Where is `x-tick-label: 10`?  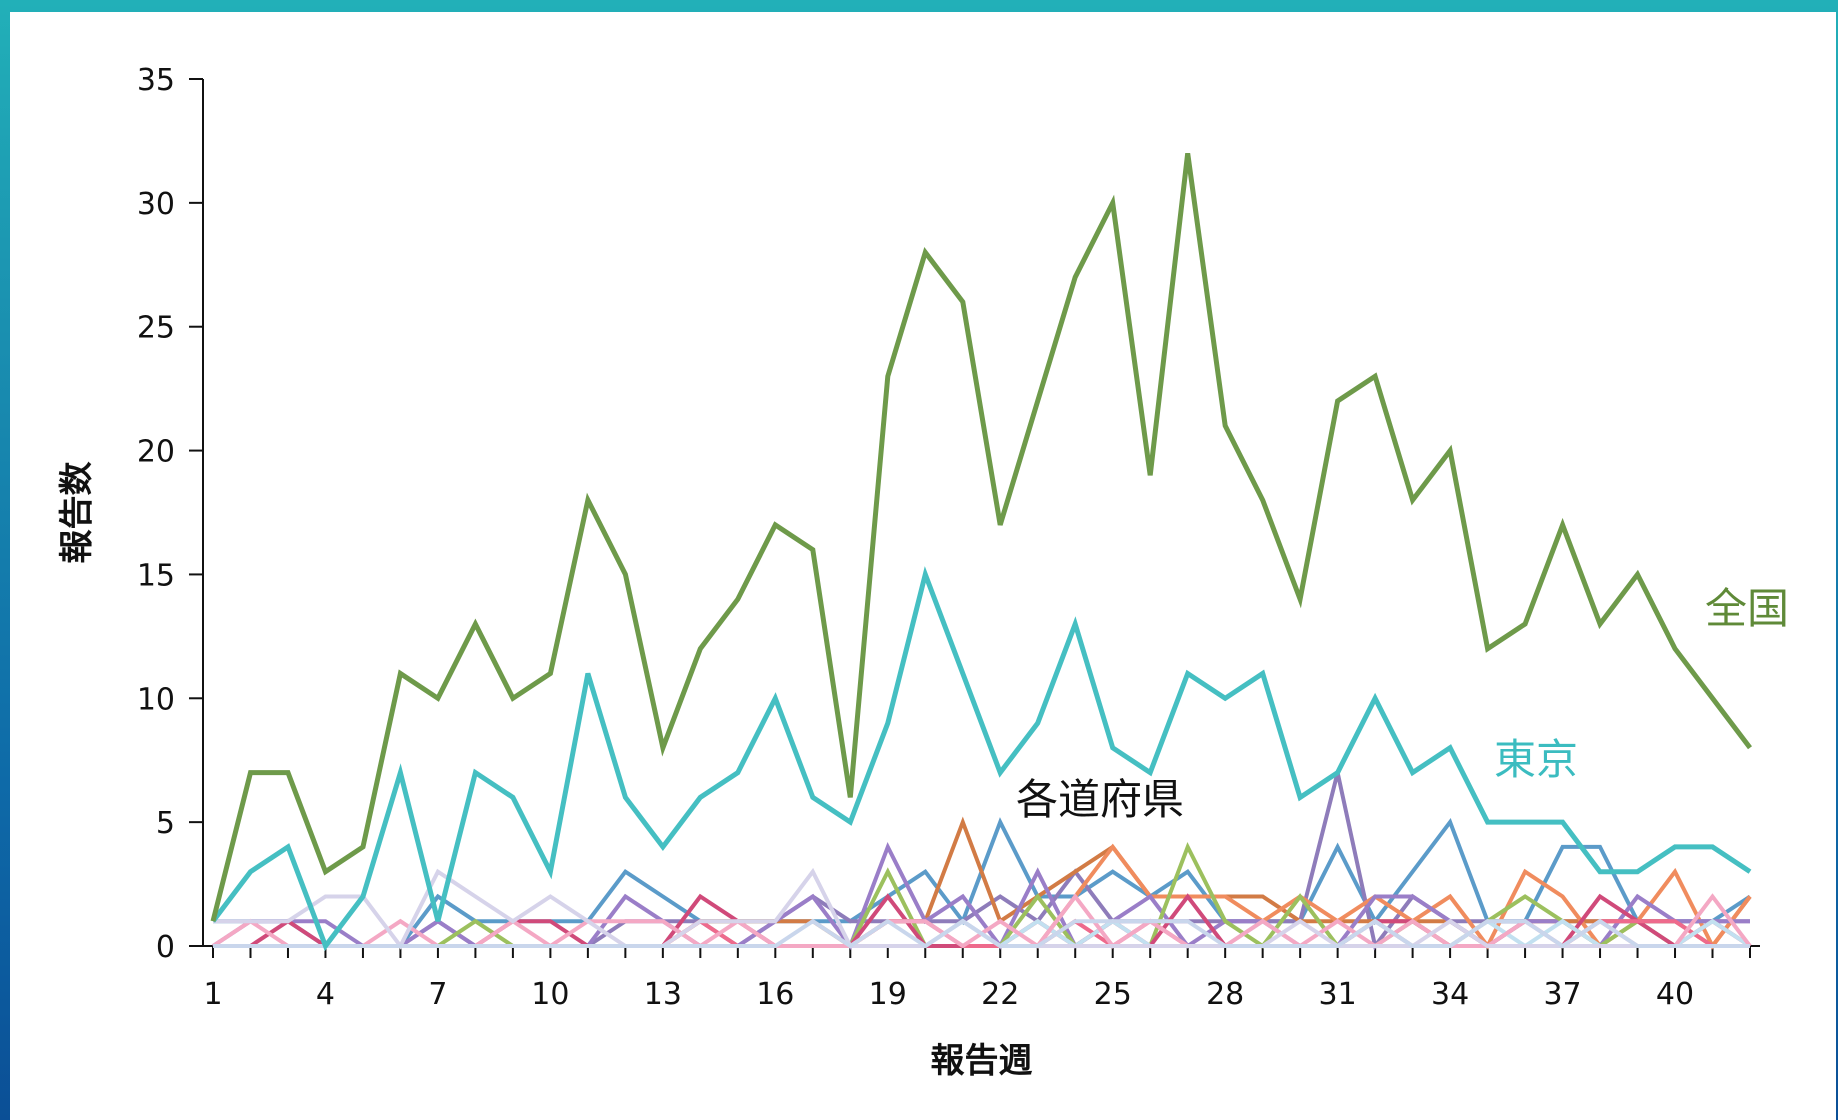
x-tick-label: 10 is located at coordinates (550, 994).